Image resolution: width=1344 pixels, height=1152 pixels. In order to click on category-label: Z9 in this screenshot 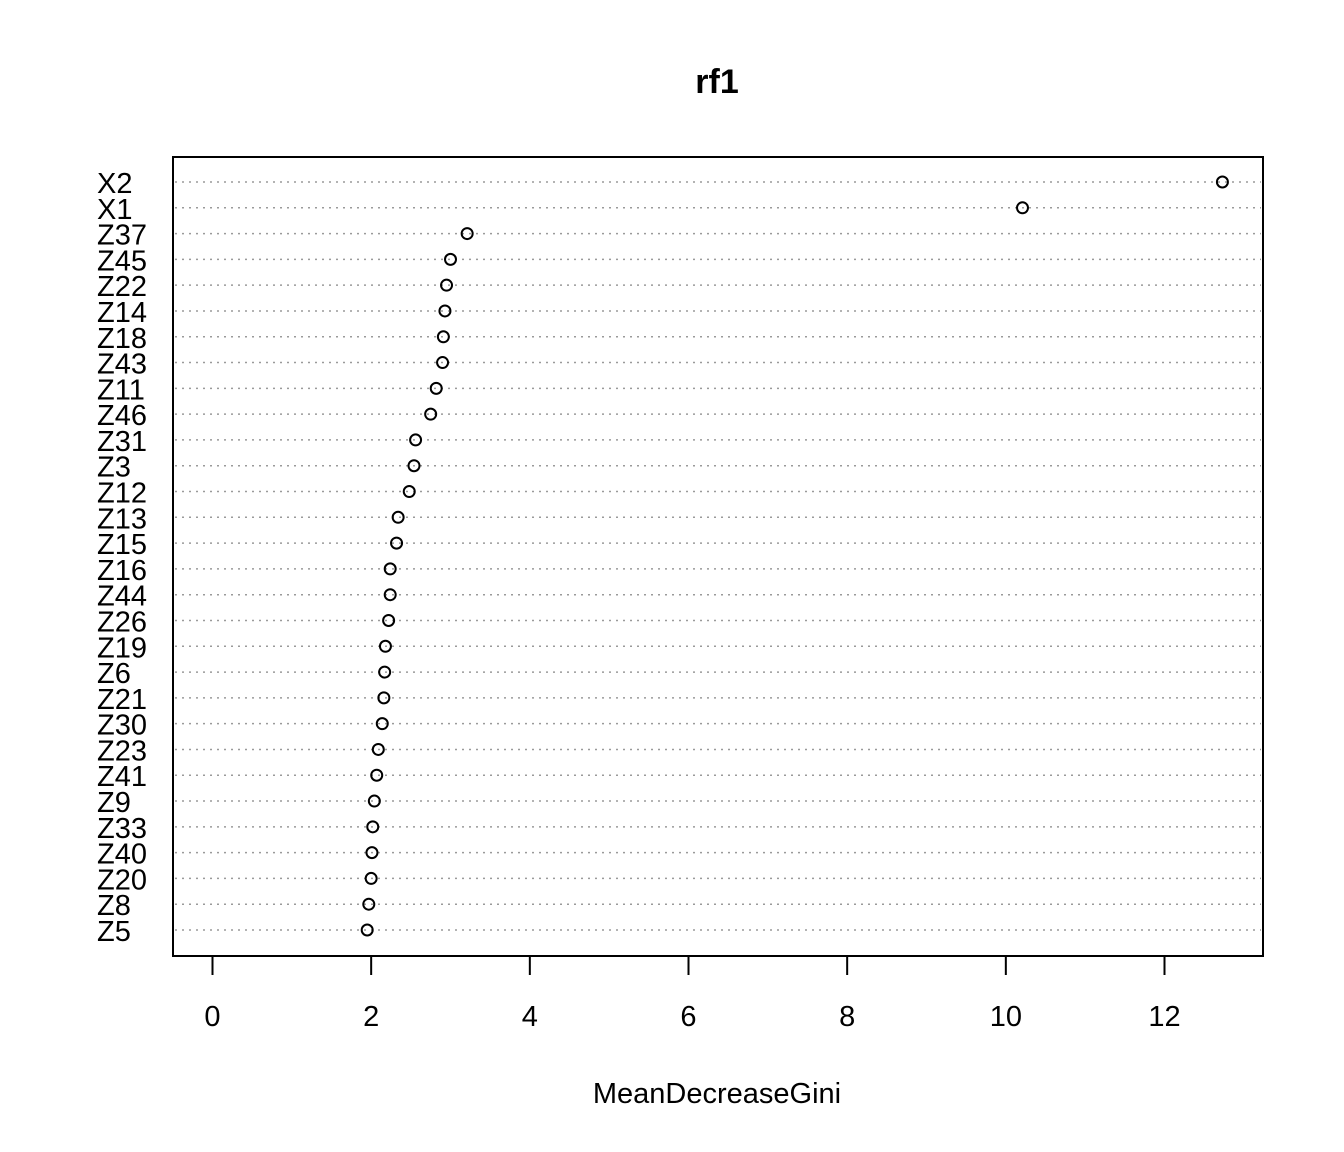, I will do `click(114, 803)`.